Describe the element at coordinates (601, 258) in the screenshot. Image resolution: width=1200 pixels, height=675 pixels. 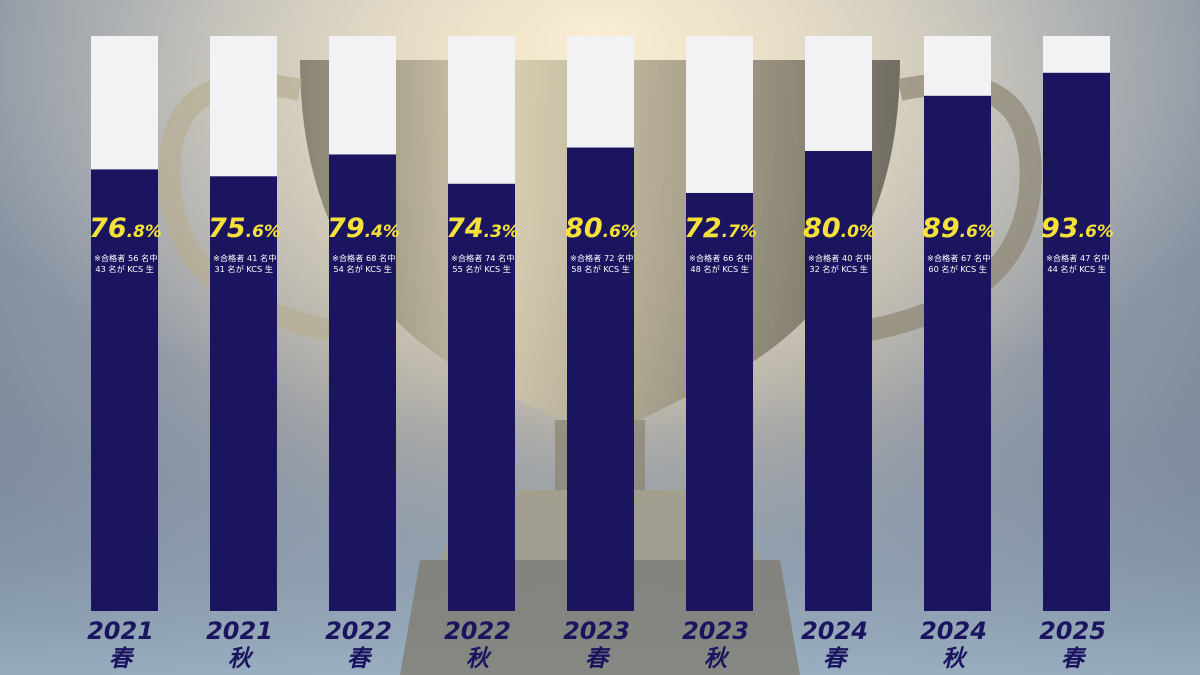
I see `note-line-1: ※合格者 72 名中` at that location.